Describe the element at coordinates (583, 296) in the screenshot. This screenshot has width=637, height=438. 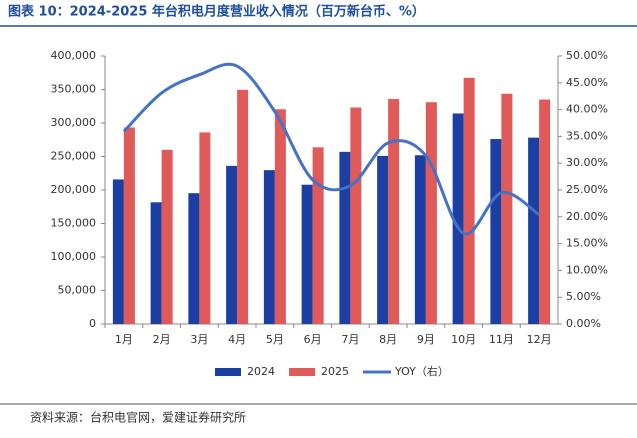
I see `y2-tick-label: 5.00%` at that location.